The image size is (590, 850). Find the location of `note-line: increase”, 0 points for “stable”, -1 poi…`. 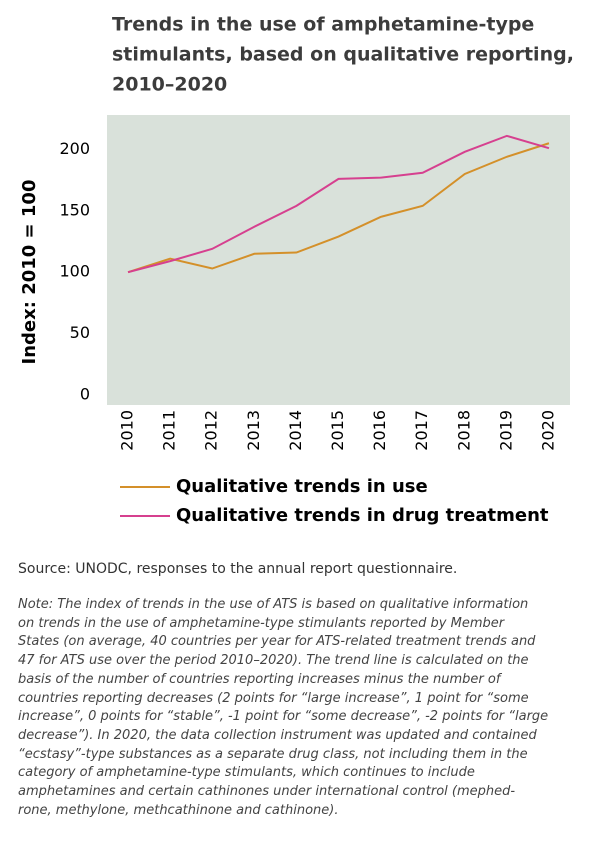

note-line: increase”, 0 points for “stable”, -1 poi… is located at coordinates (283, 717).